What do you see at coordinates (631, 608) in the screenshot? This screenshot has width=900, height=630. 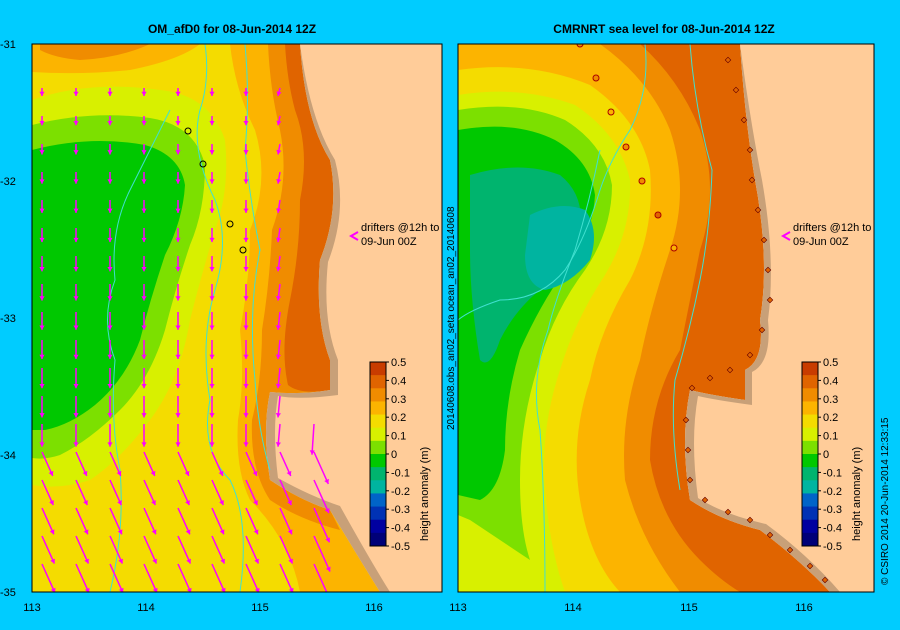 I see `right-lon-ticks: 113 114 115 116` at bounding box center [631, 608].